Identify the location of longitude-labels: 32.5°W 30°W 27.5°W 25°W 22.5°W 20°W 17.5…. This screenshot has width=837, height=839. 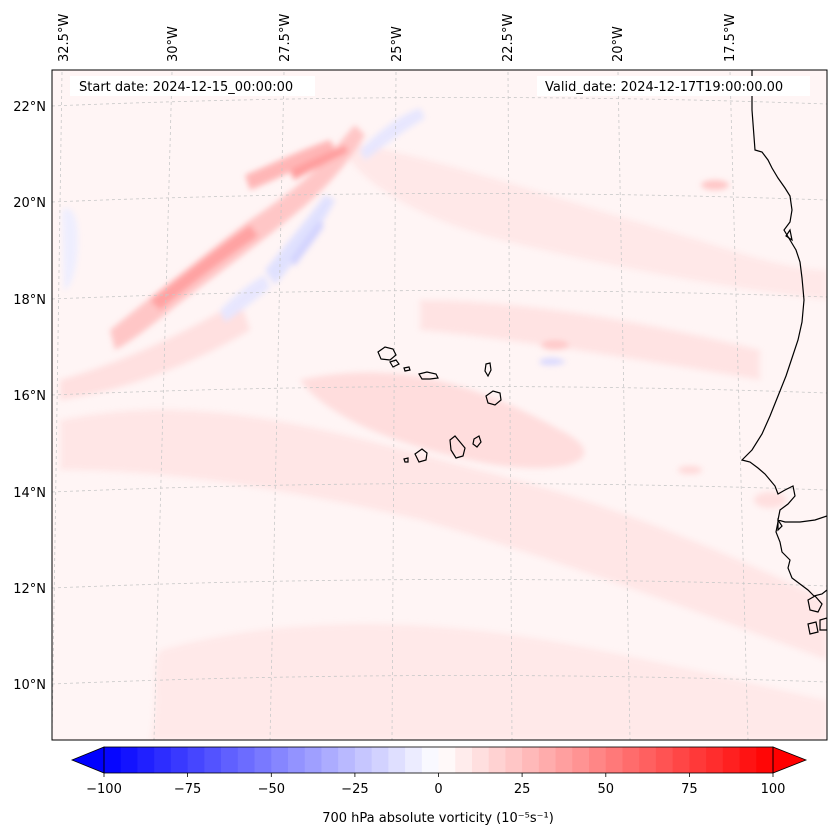
(397, 38).